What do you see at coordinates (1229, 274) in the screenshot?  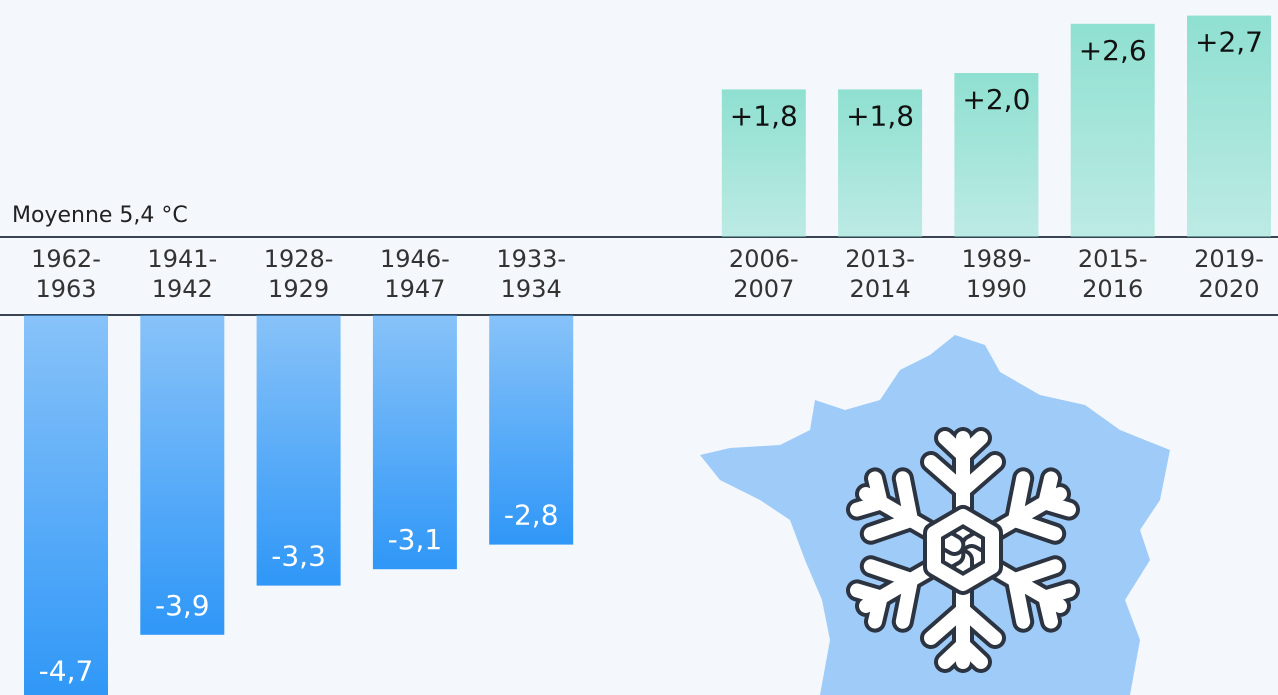 I see `x-tick-label: 2019-2020` at bounding box center [1229, 274].